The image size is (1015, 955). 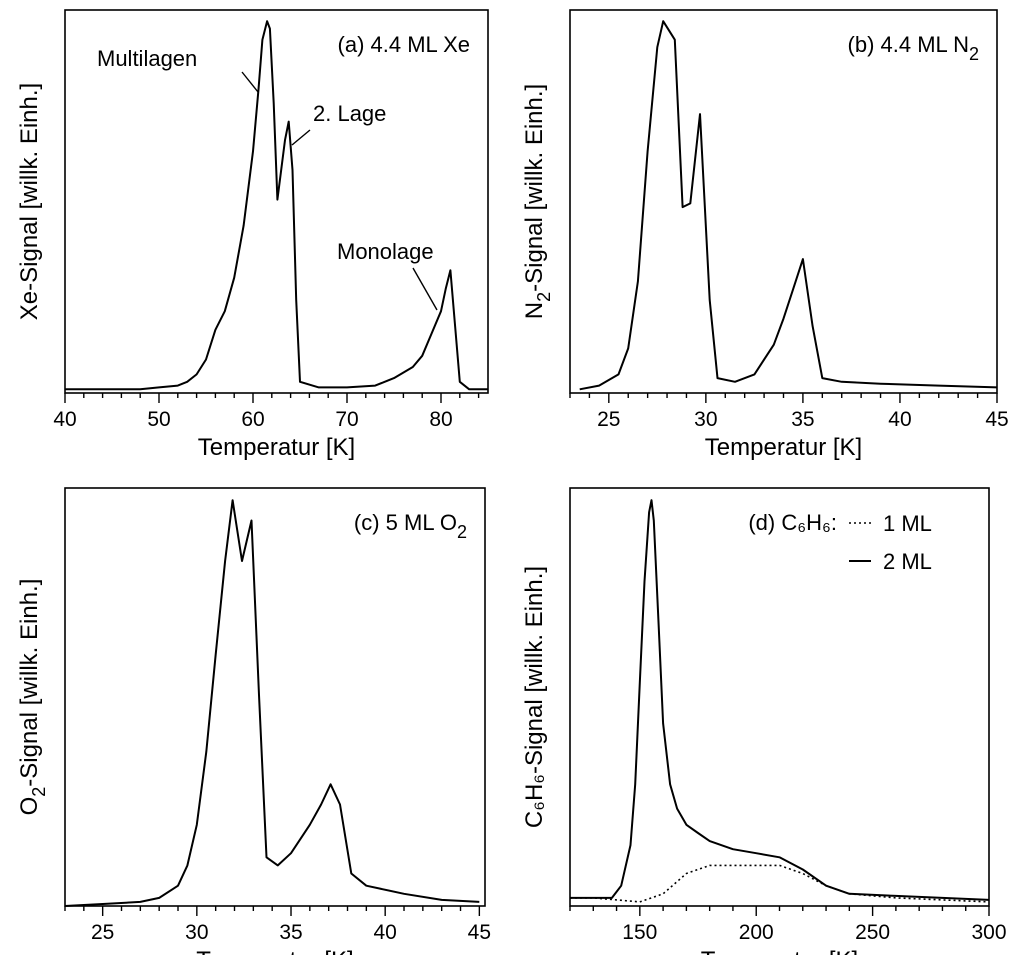 I want to click on panel-label-main: (b) 4.4 ML N, so click(x=908, y=44).